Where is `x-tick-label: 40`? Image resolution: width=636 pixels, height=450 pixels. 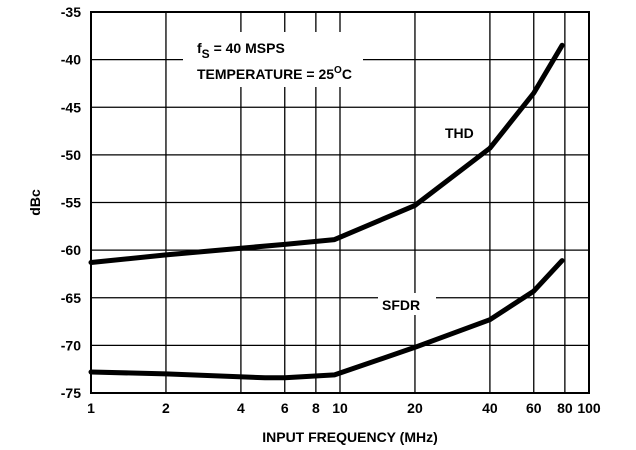 x-tick-label: 40 is located at coordinates (490, 408).